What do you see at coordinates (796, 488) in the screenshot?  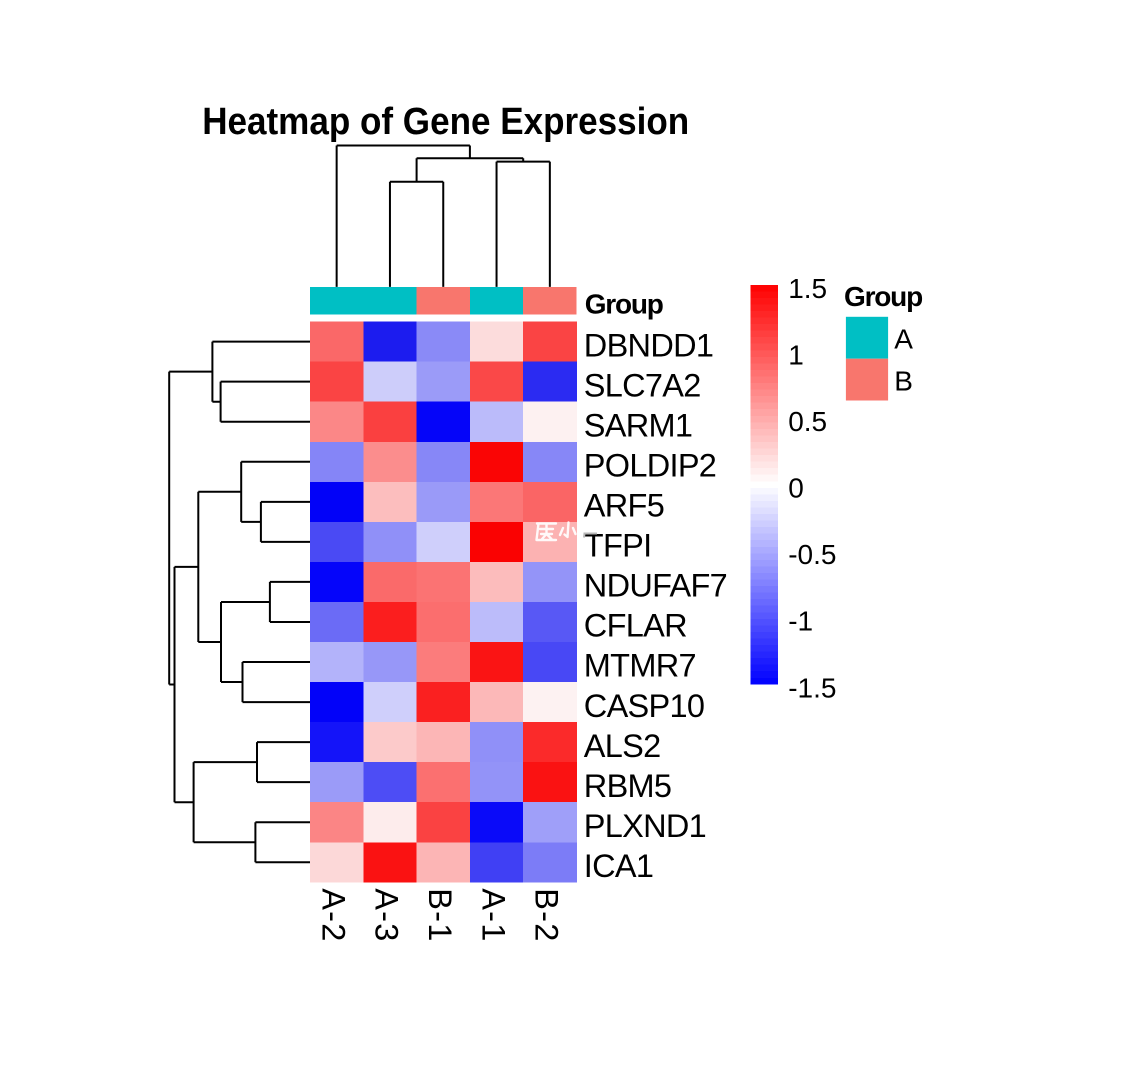 I see `svg-text: 0` at bounding box center [796, 488].